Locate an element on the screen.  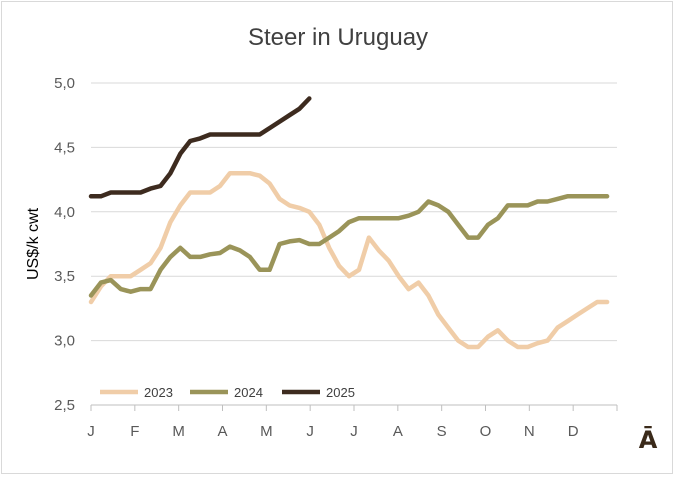
x-tick-label: O is located at coordinates (486, 431).